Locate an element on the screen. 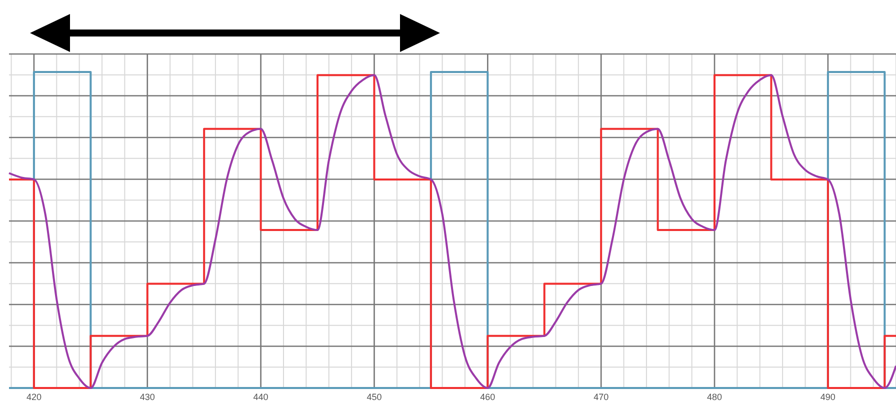 The image size is (896, 403). x-tick-label: 470 is located at coordinates (601, 397).